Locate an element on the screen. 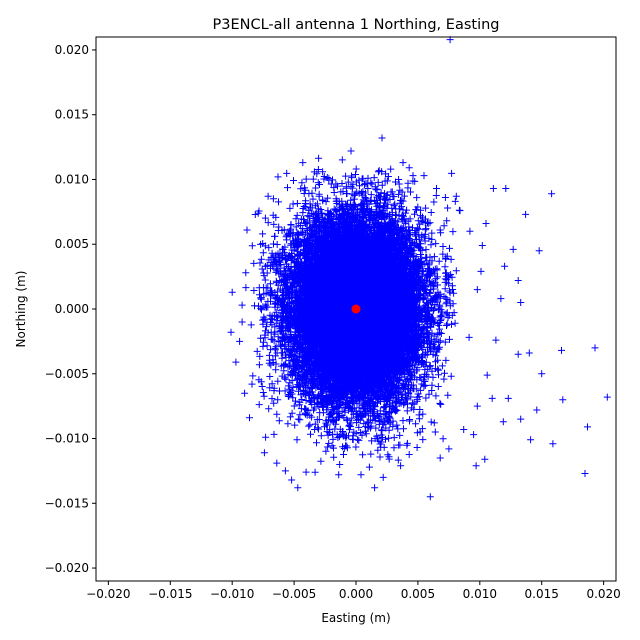 The image size is (640, 640). y-tick-label: −0.005 is located at coordinates (67, 374).